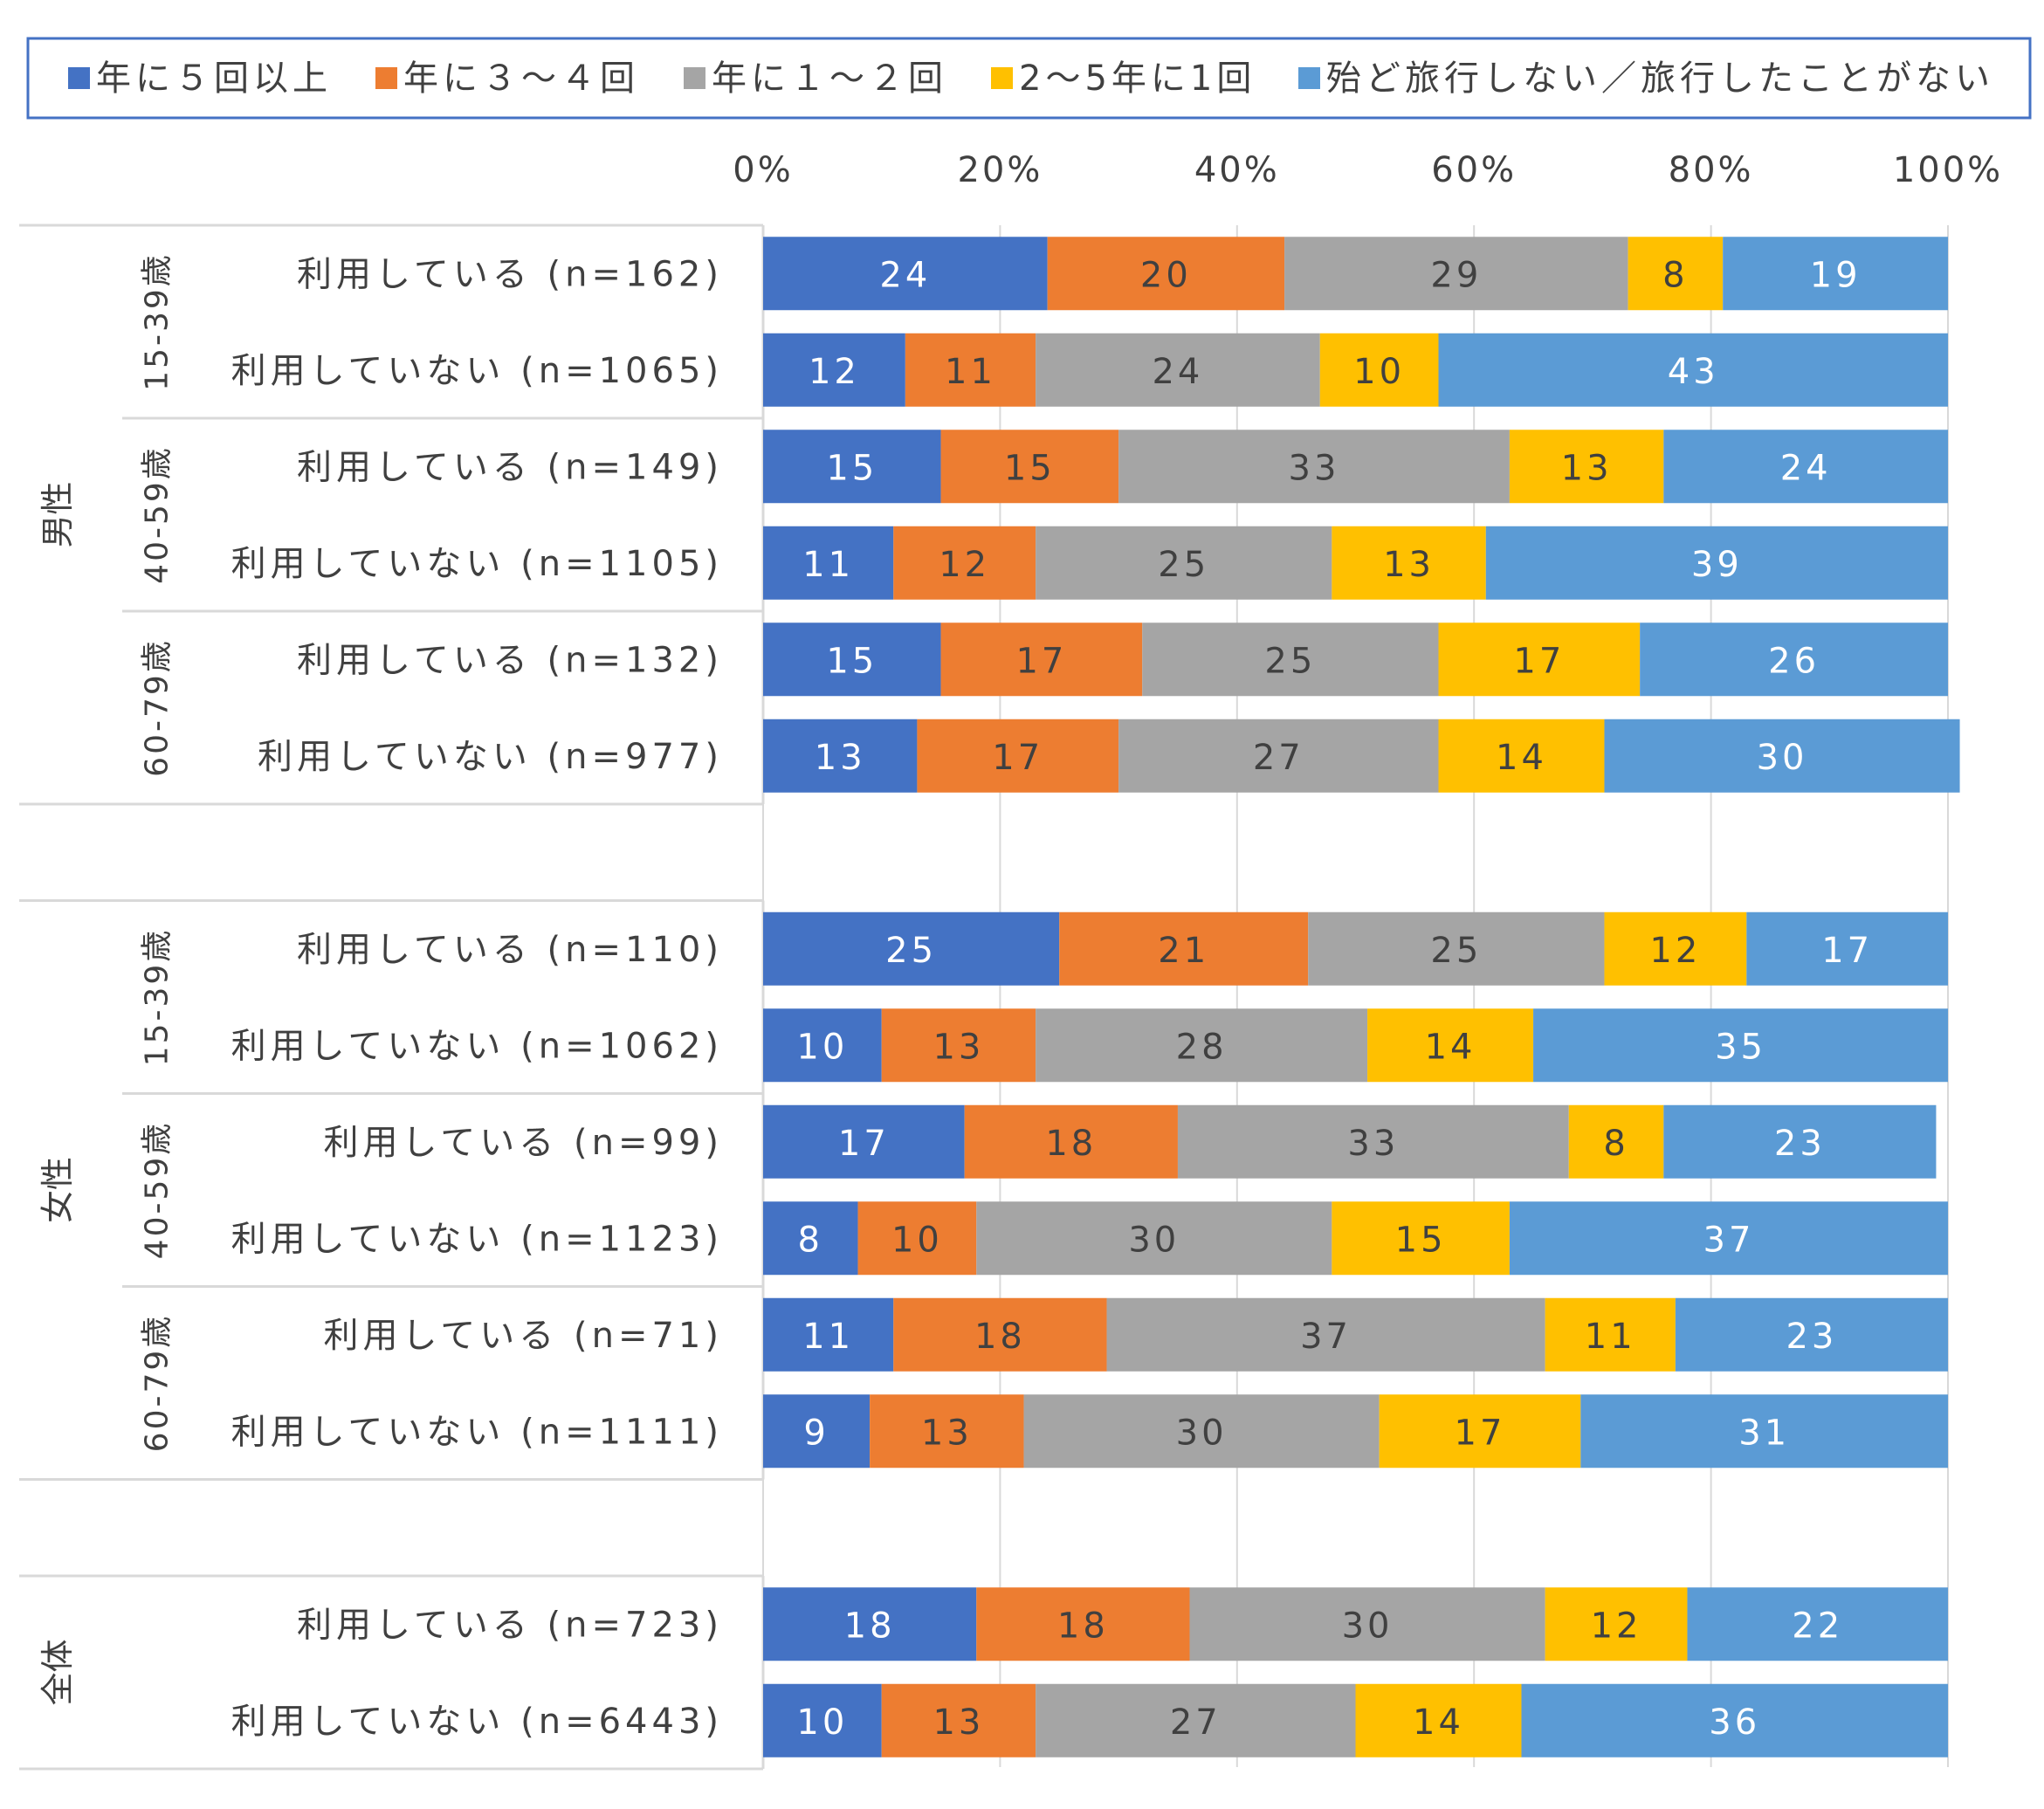 Image resolution: width=2044 pixels, height=1809 pixels. Describe the element at coordinates (1326, 1337) in the screenshot. I see `data-label: 37` at that location.